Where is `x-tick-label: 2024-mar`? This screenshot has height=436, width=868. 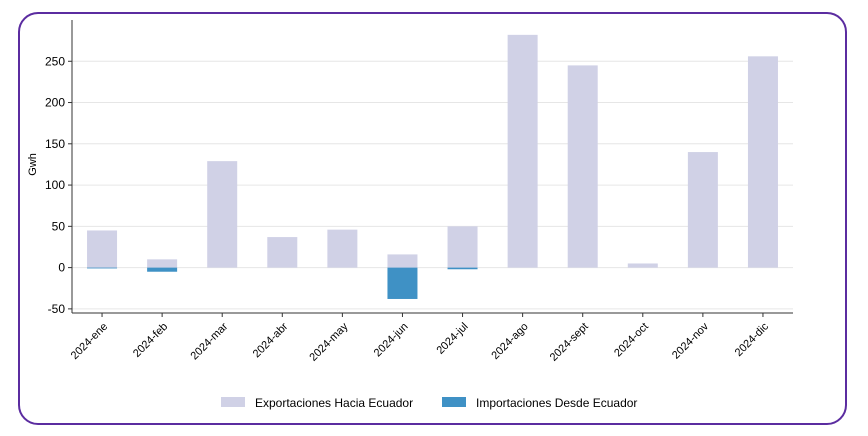 x-tick-label: 2024-mar is located at coordinates (210, 341).